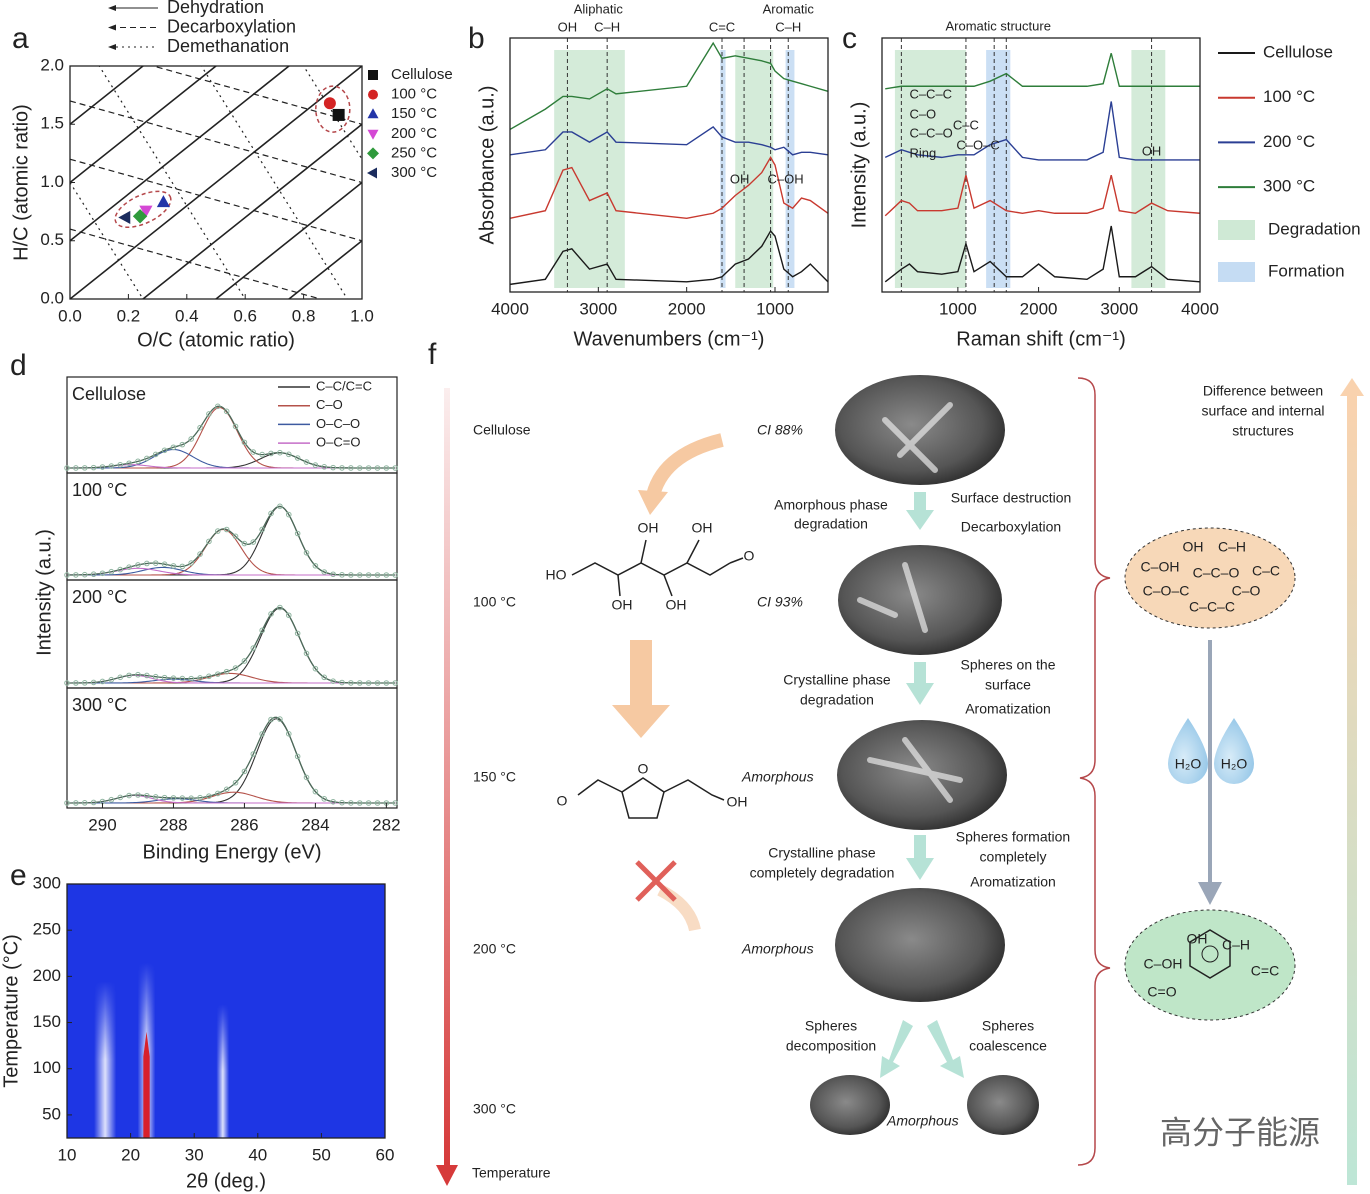 Image resolution: width=1370 pixels, height=1194 pixels. Describe the element at coordinates (1008, 1046) in the screenshot. I see `surface-change: coalescence` at that location.